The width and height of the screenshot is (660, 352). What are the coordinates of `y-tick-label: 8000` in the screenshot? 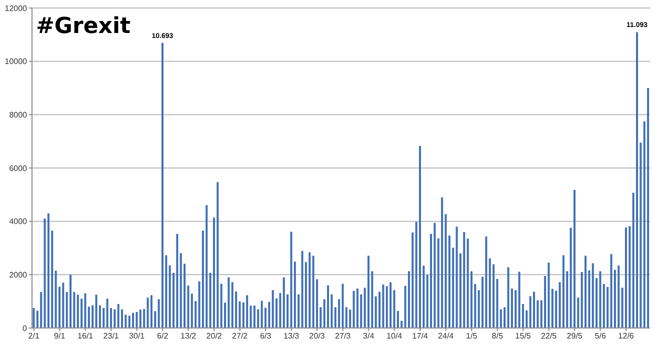 It's located at (18, 115).